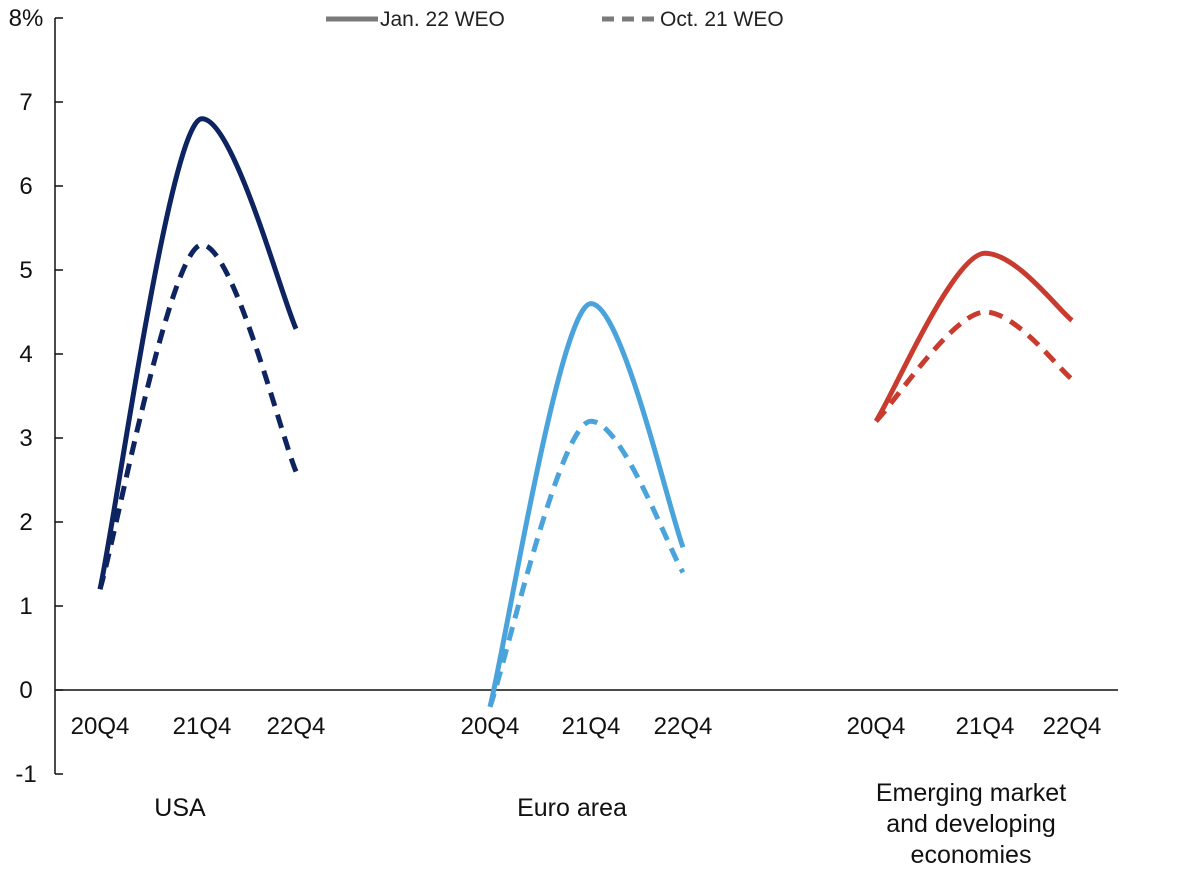 This screenshot has width=1200, height=876. What do you see at coordinates (572, 808) in the screenshot?
I see `group-label: Euro area` at bounding box center [572, 808].